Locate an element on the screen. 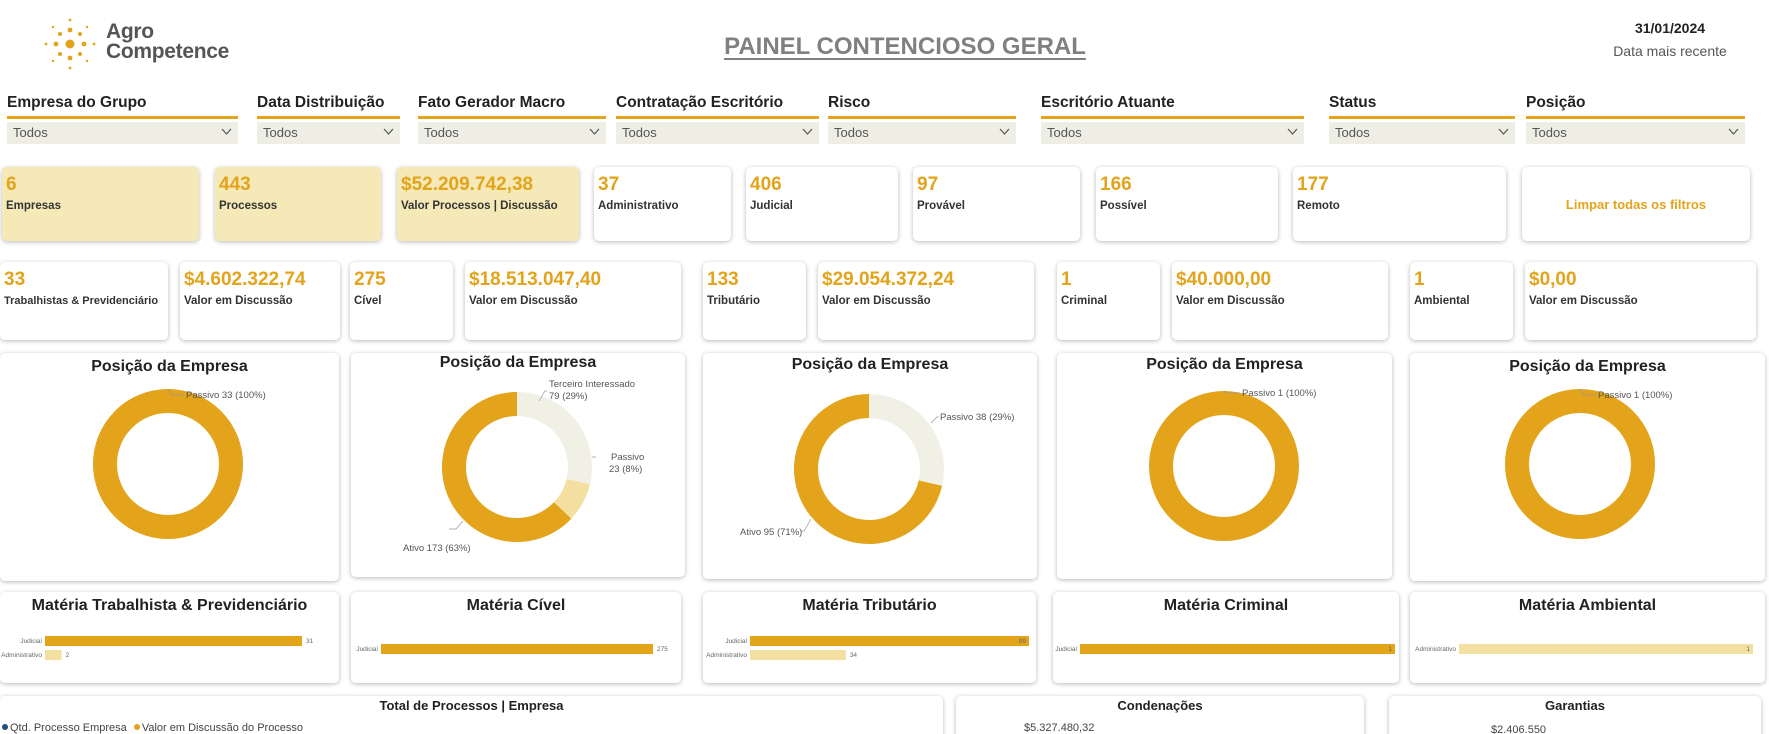  sunburst-logo-icon is located at coordinates (70, 44).